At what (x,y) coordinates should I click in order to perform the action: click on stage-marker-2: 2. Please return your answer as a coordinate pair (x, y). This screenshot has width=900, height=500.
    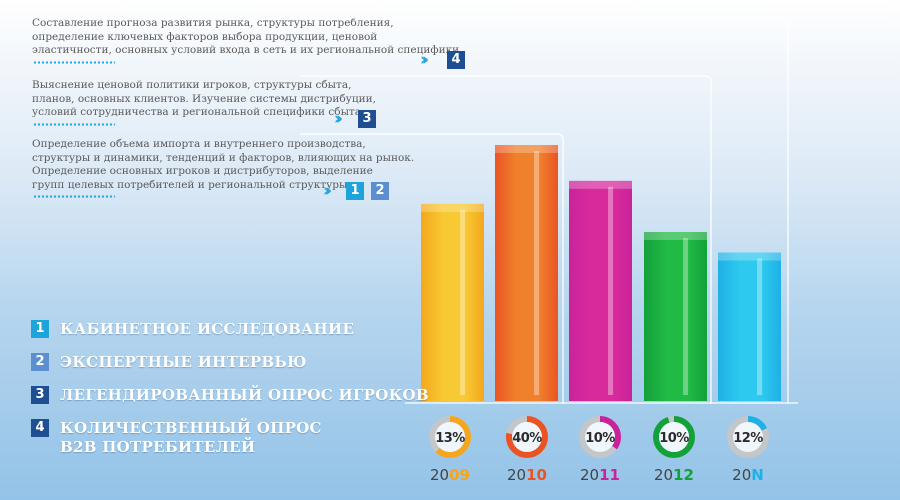
    Looking at the image, I should click on (380, 191).